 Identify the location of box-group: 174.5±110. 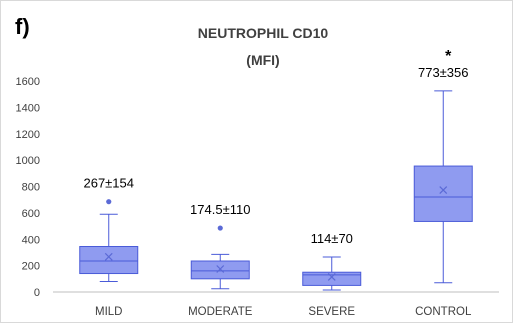
(220, 246).